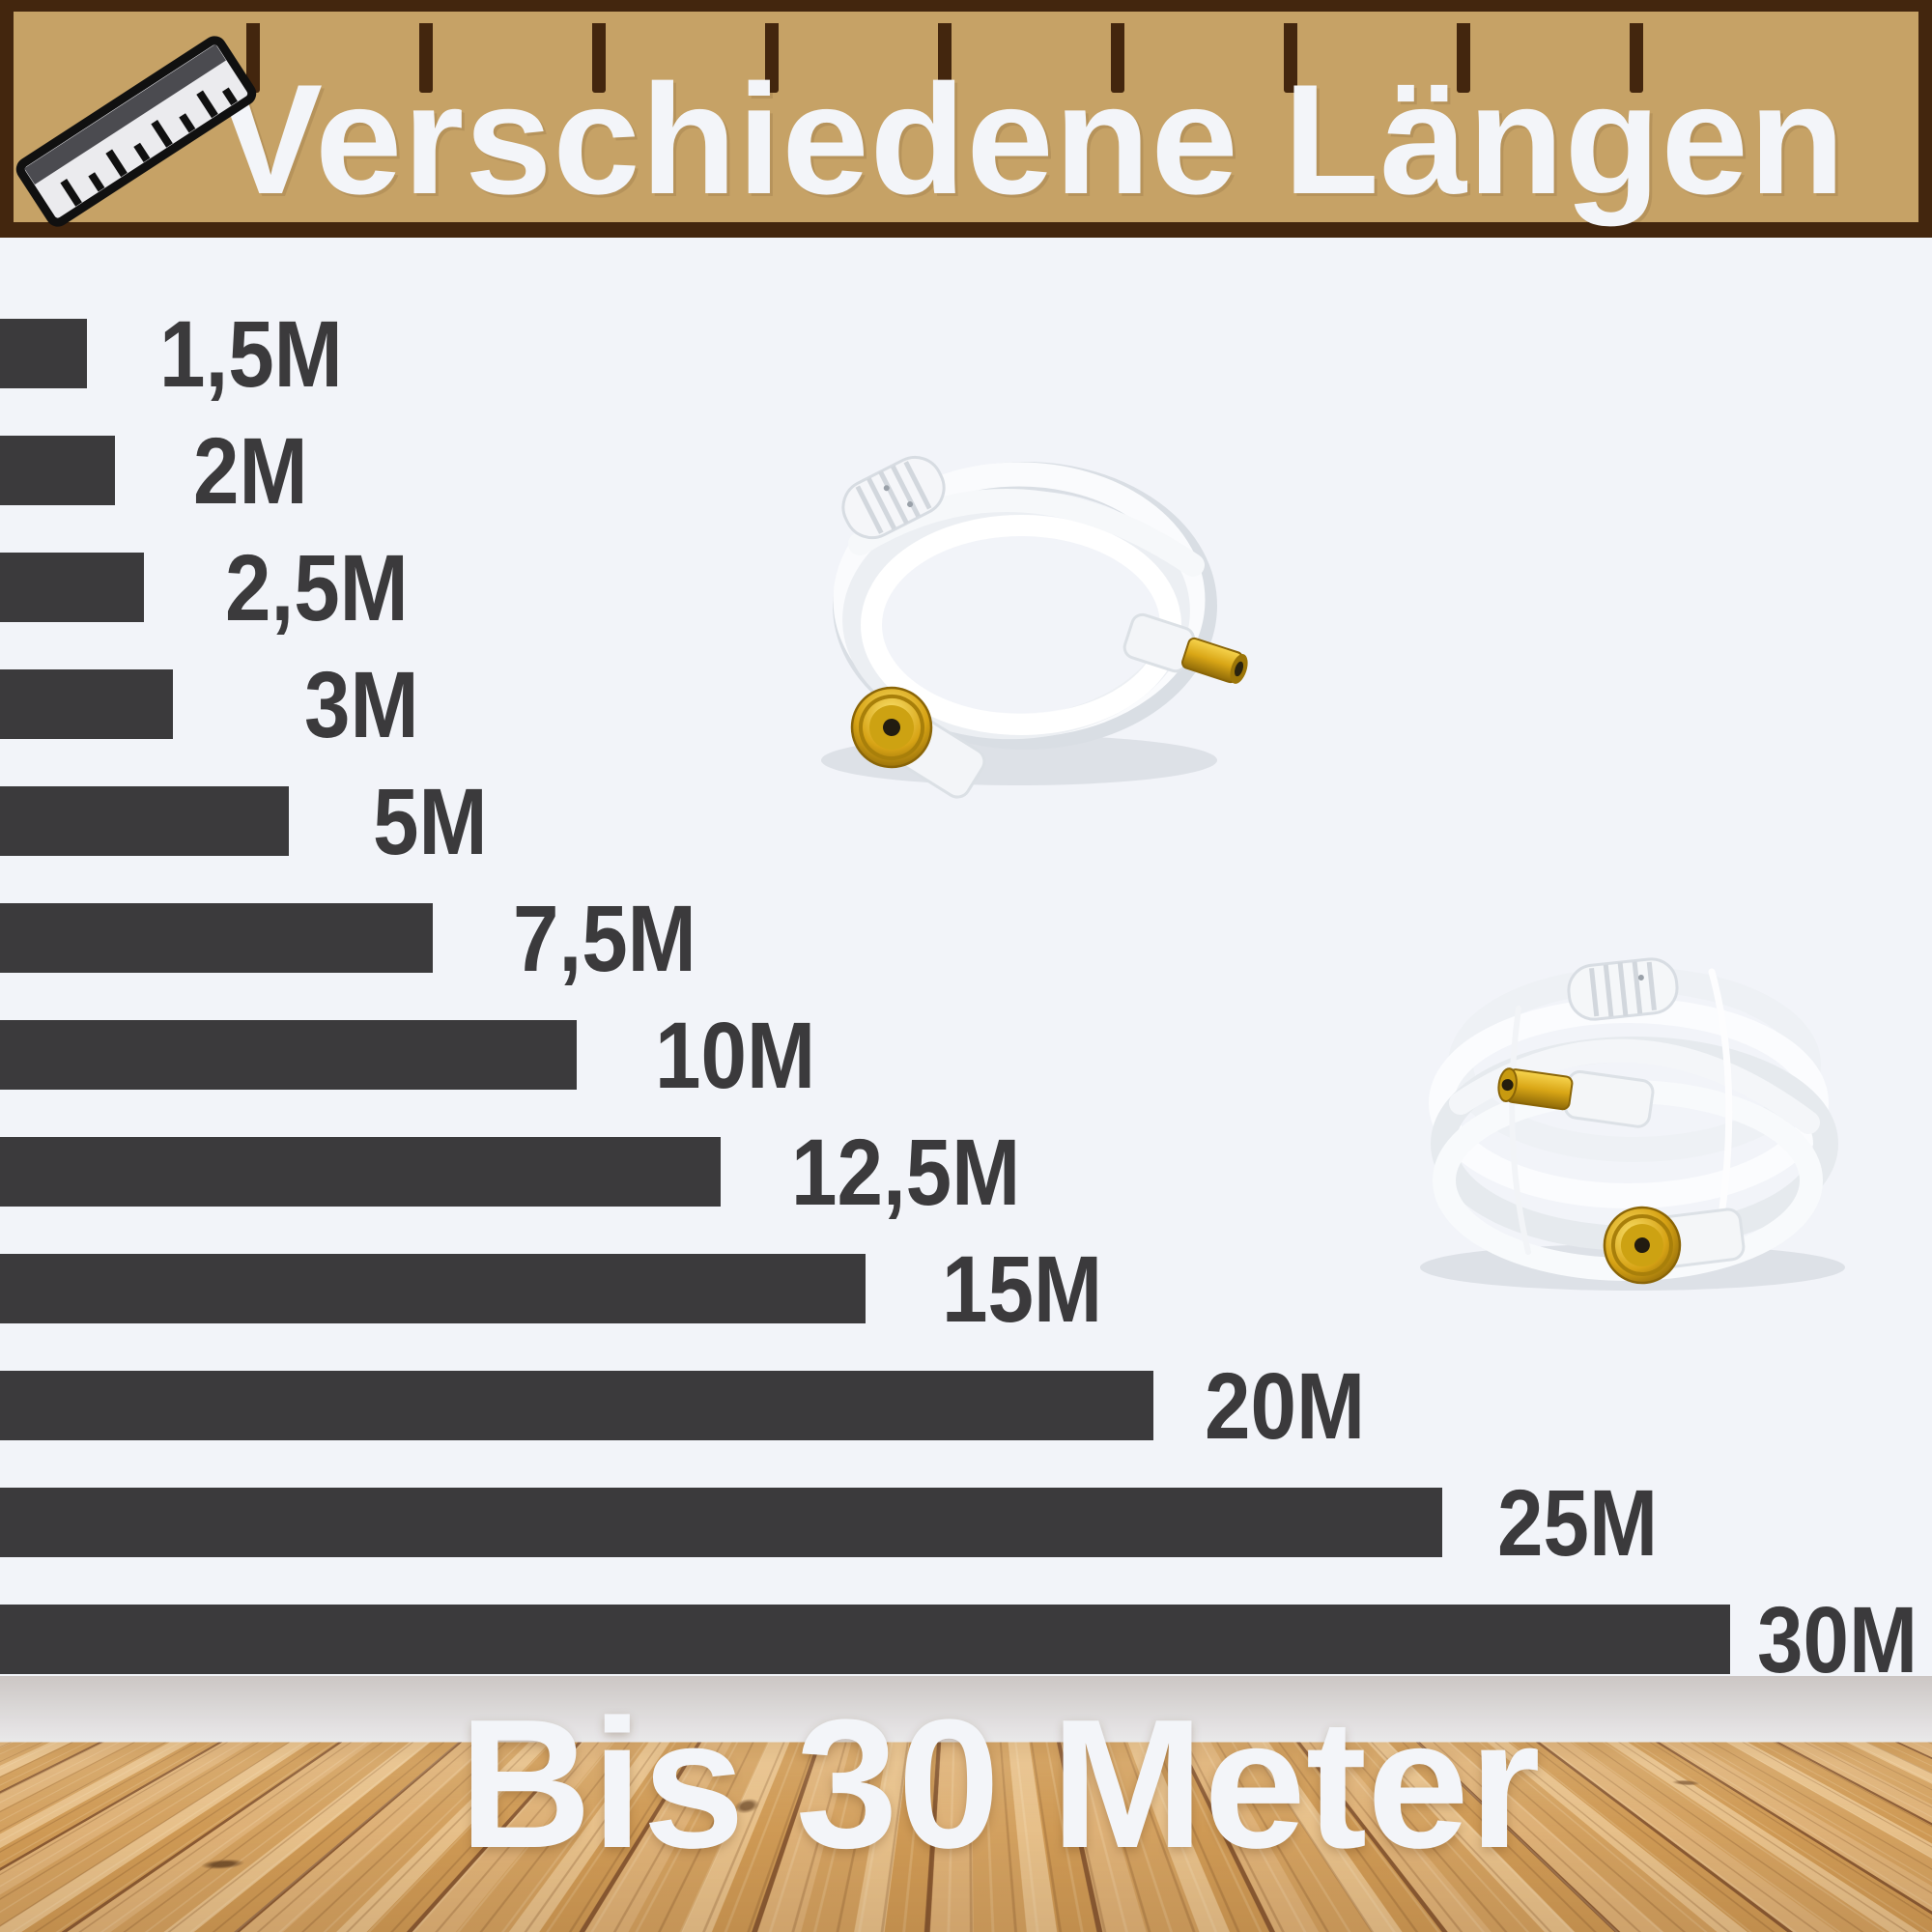  Describe the element at coordinates (1285, 1405) in the screenshot. I see `length-bar-label: 20M` at that location.